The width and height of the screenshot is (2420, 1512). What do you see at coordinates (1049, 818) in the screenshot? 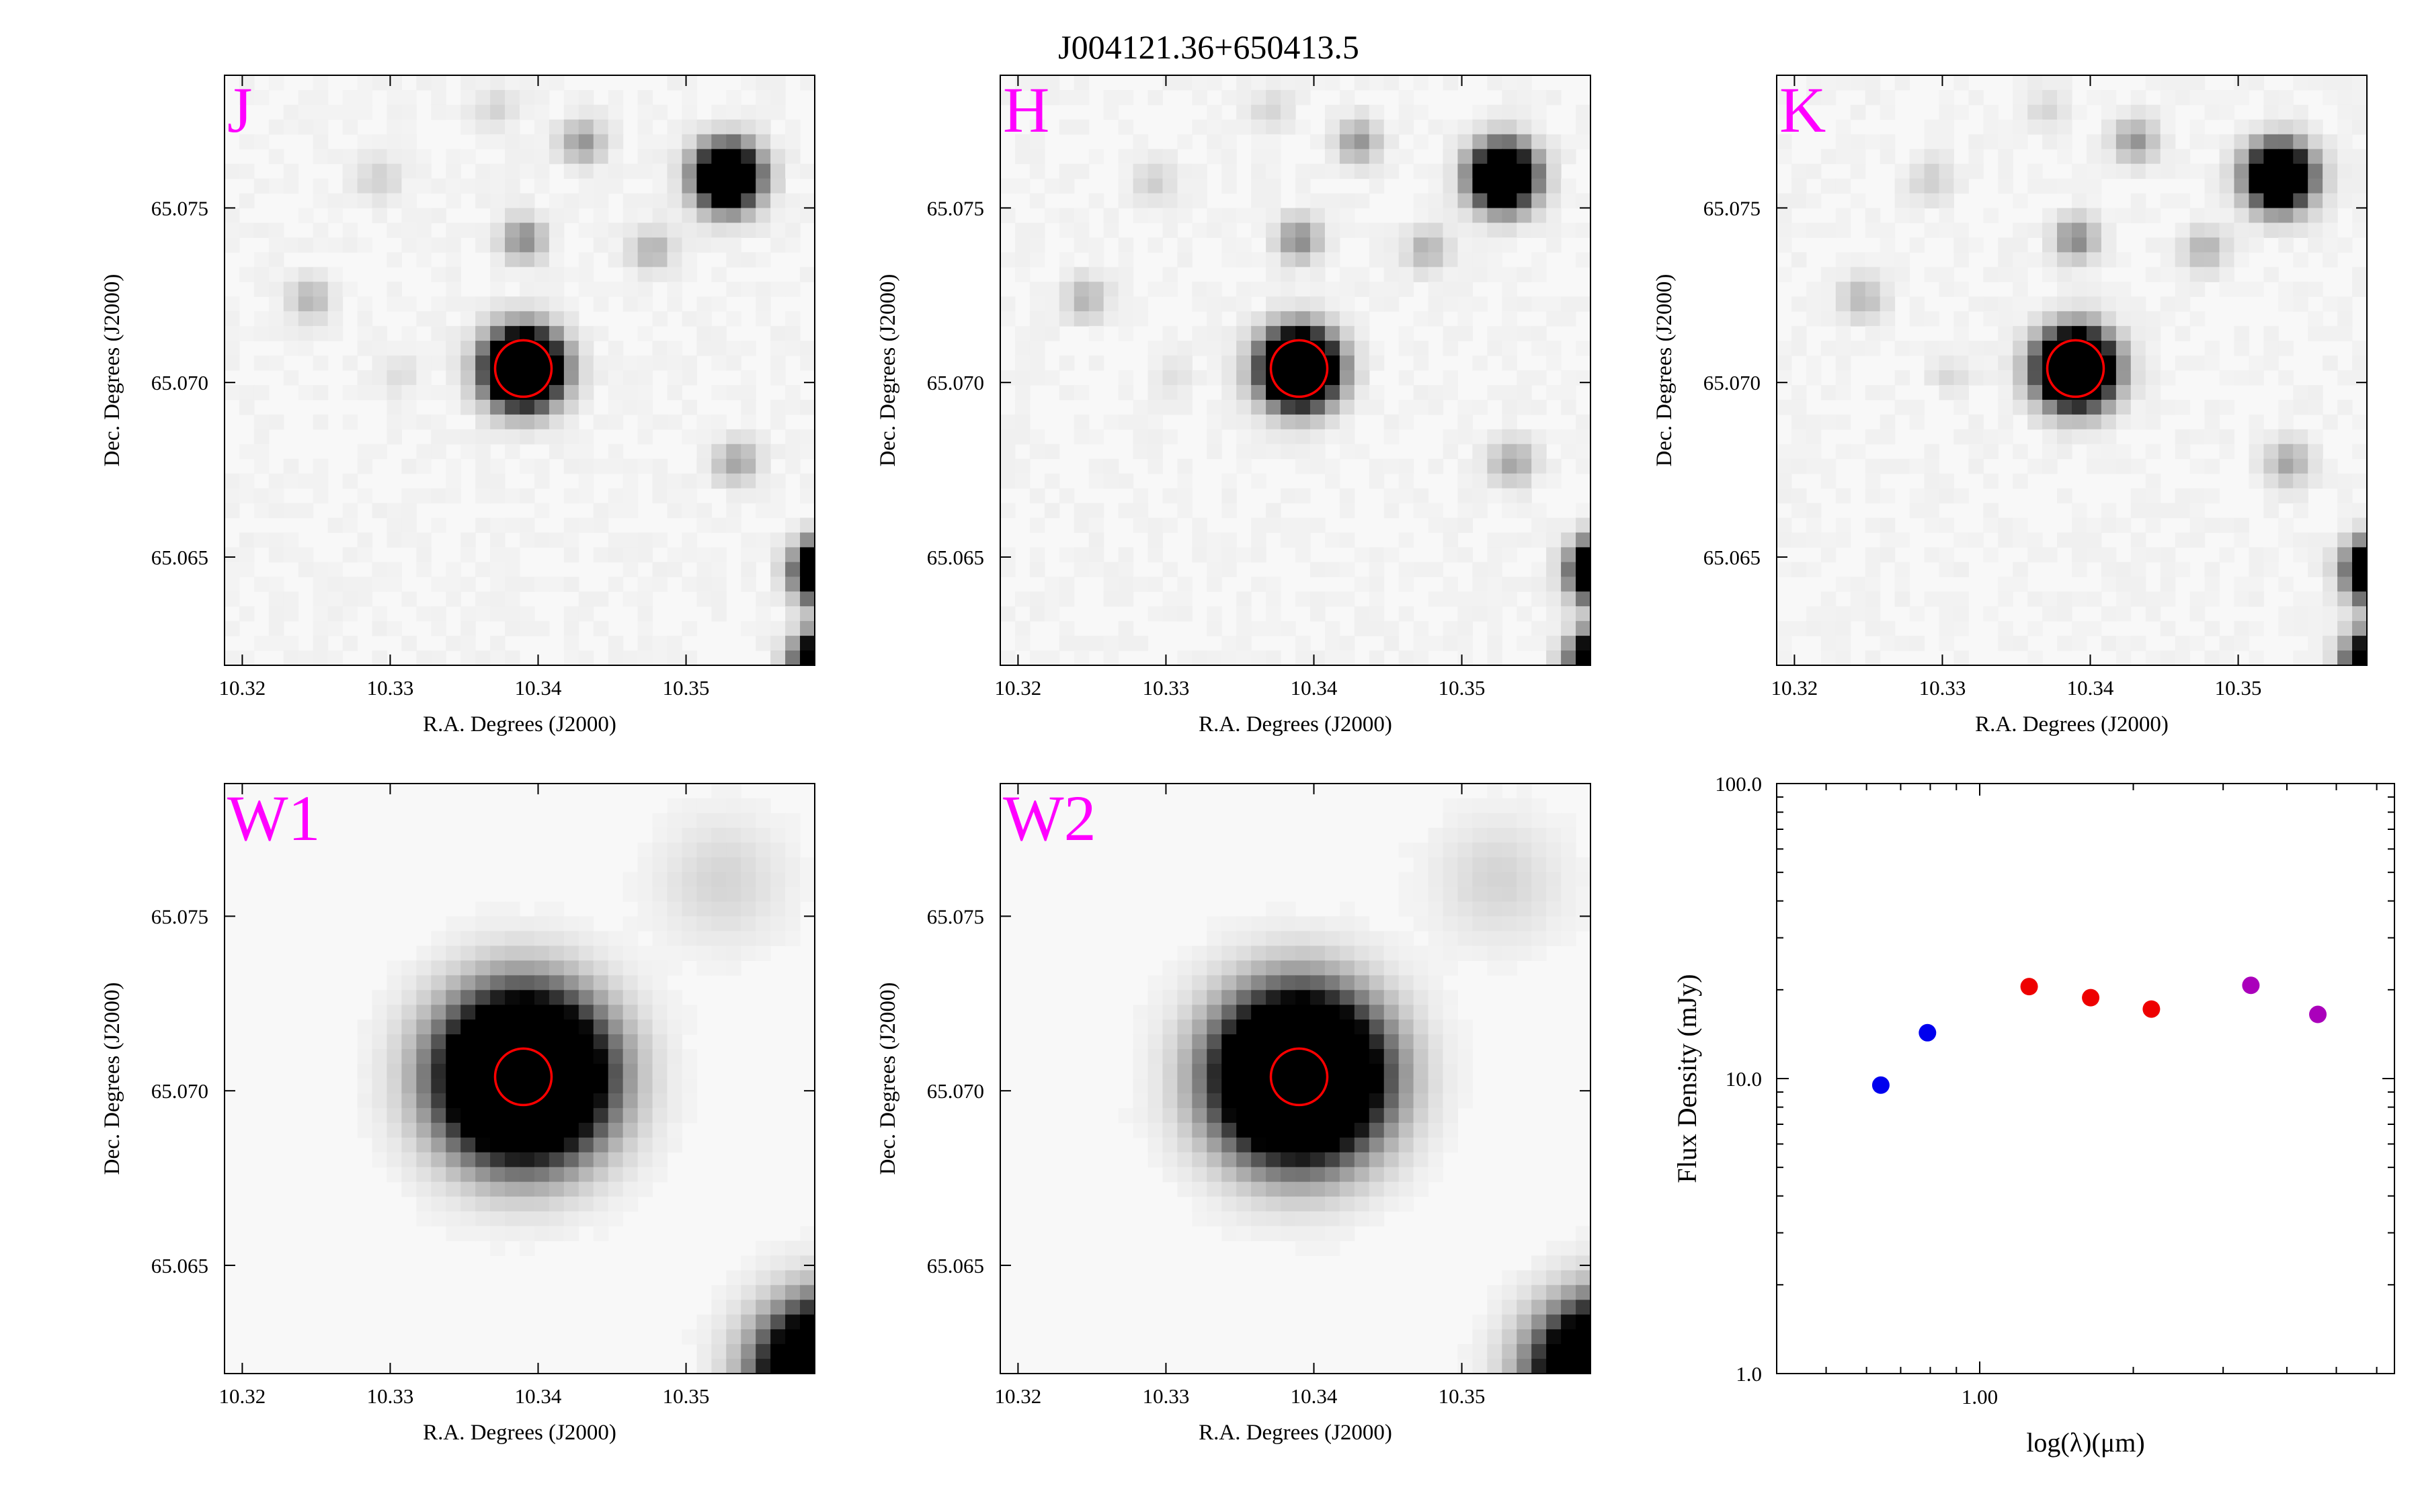
I see `band-label: W2` at bounding box center [1049, 818].